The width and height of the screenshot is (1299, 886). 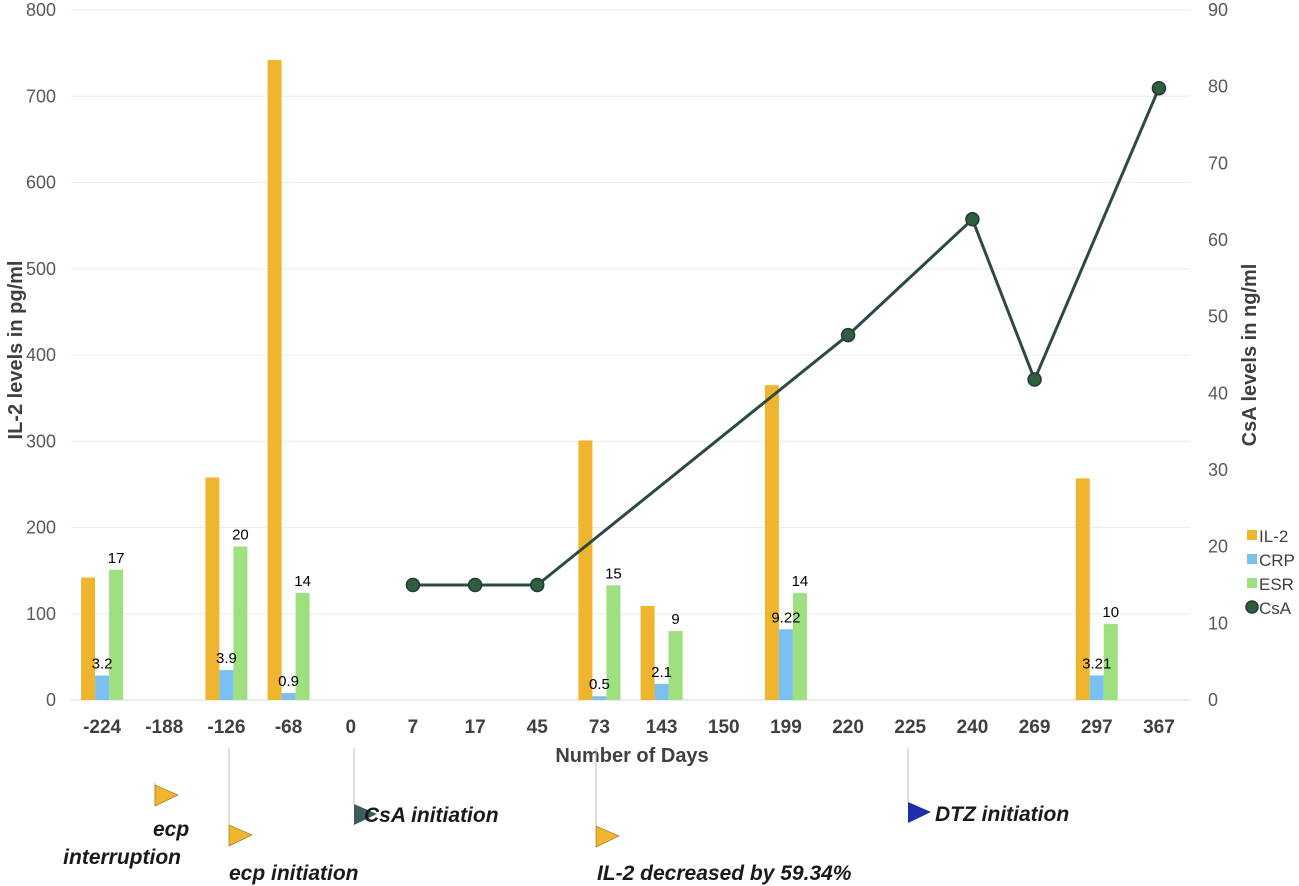 What do you see at coordinates (723, 816) in the screenshot?
I see `annotation-il2-decrease: IL-2 decreased by 59.34%` at bounding box center [723, 816].